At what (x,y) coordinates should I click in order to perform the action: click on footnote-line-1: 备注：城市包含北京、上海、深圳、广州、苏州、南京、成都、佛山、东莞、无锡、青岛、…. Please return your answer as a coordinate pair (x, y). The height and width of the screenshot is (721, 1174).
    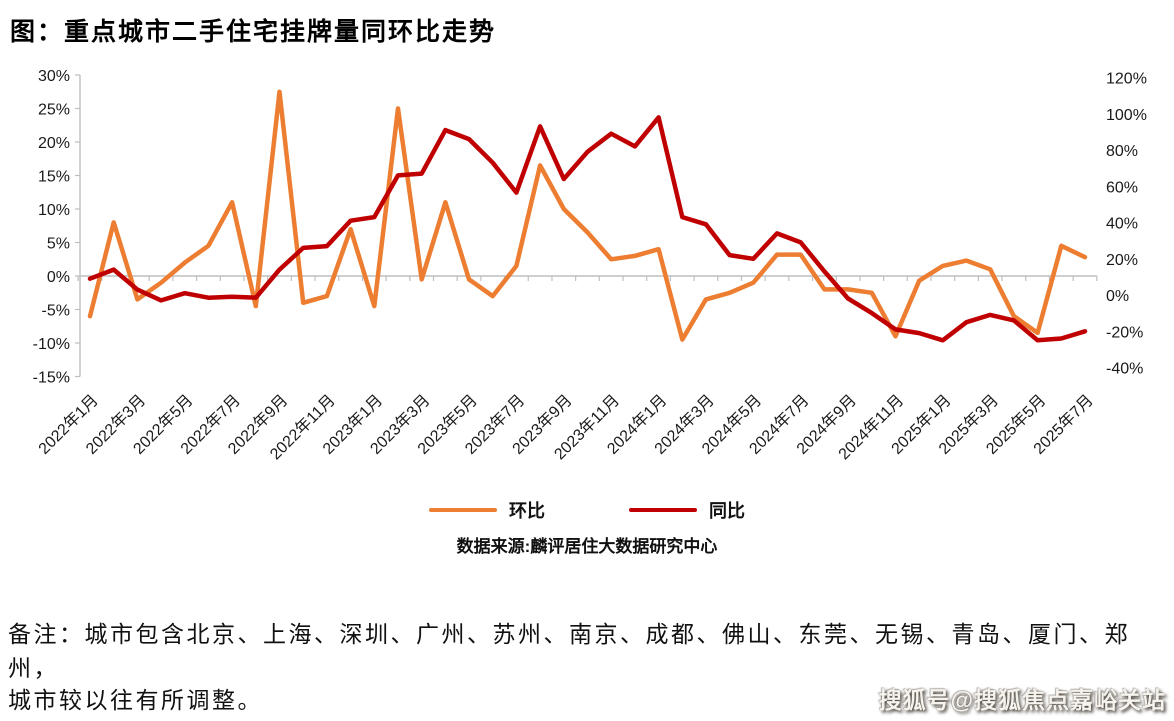
    Looking at the image, I should click on (569, 651).